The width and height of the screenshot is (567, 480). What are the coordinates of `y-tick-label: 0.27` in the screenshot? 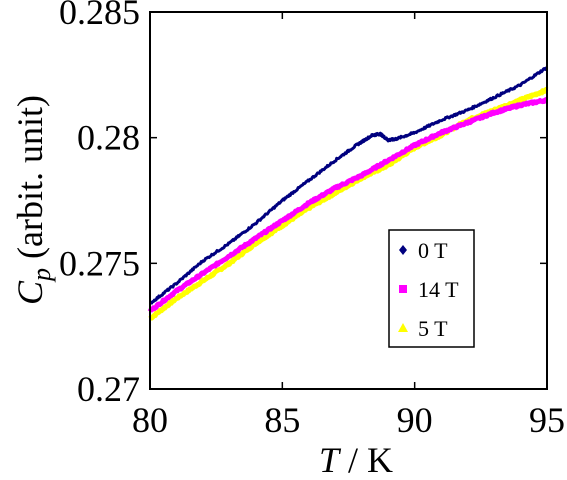 It's located at (108, 389).